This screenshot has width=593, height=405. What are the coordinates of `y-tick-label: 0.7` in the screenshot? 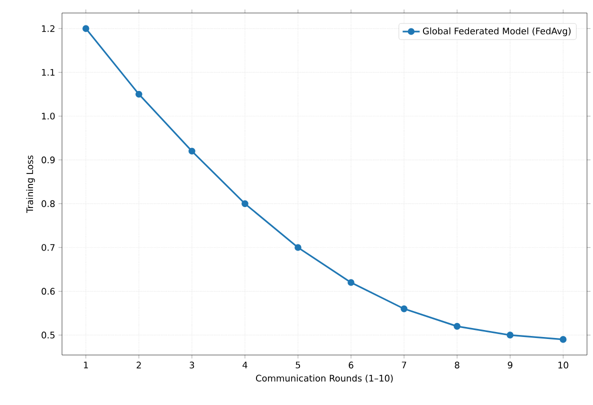 It's located at (48, 247).